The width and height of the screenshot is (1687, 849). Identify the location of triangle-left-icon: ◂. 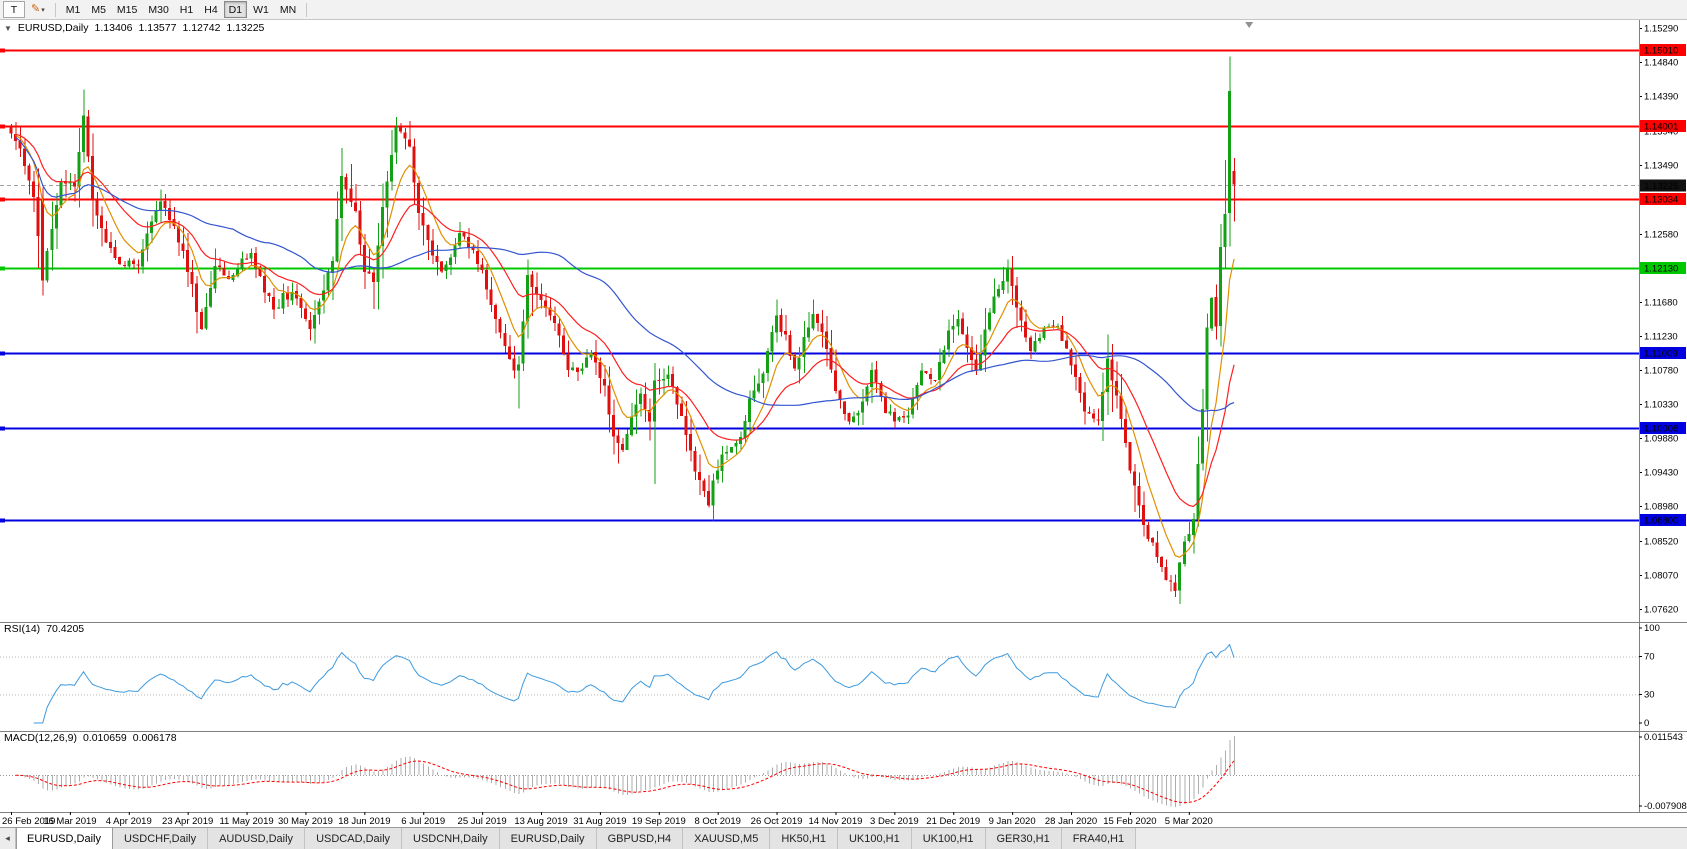
(7, 838).